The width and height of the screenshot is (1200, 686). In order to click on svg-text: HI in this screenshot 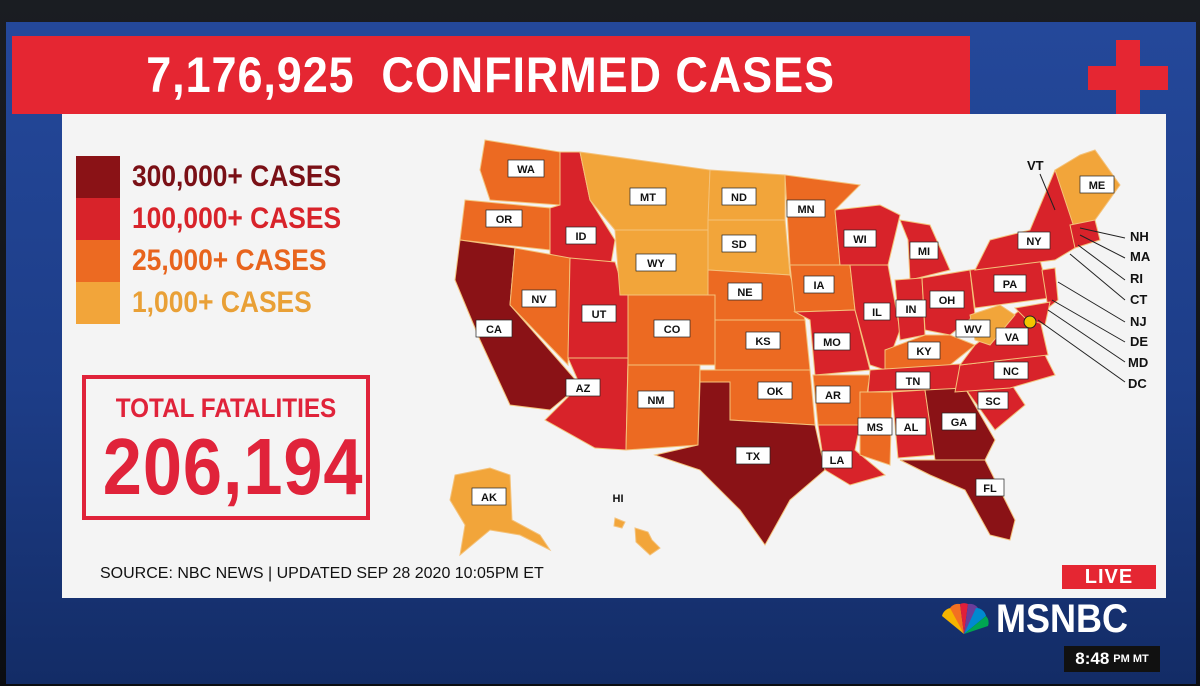, I will do `click(618, 499)`.